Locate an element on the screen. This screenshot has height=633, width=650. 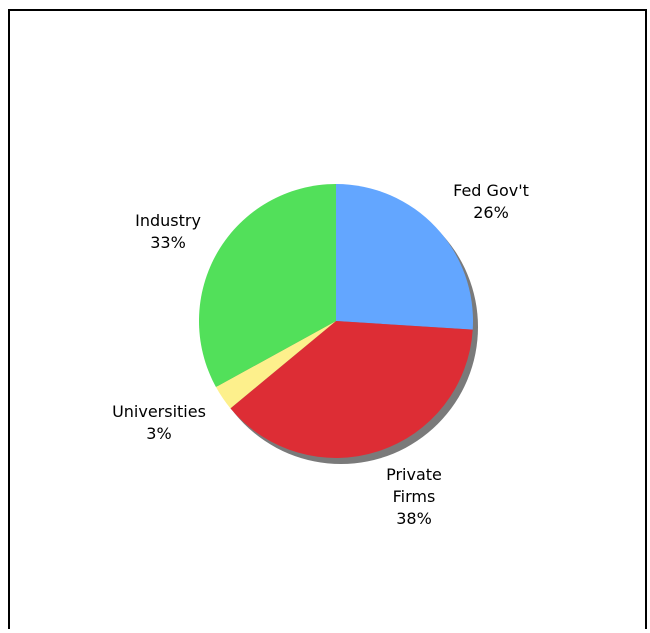
pie-label-universities: Universities 3% is located at coordinates (159, 422).